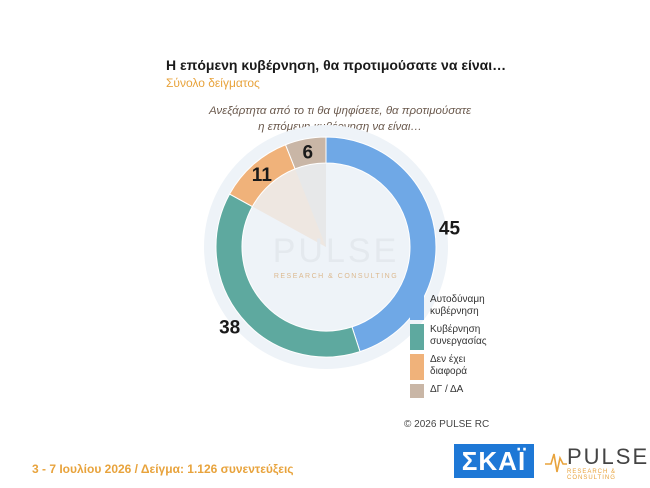 This screenshot has height=488, width=650. Describe the element at coordinates (556, 463) in the screenshot. I see `pulse-wave-icon` at that location.